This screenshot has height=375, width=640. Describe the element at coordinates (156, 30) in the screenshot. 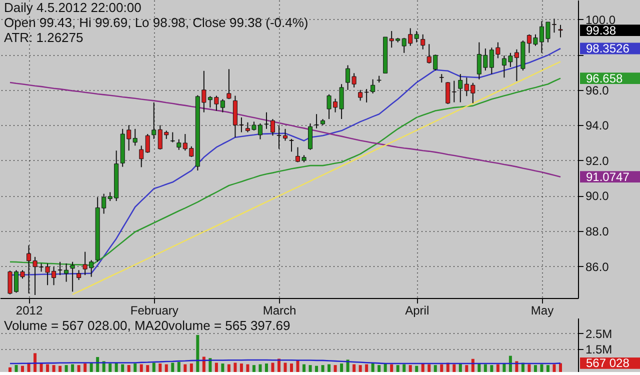

I see `text: Open 99.43, Hi 99.69, Lo 98.98, Close 99.38 (-0.4%) ATR: 1.26275` at that location.